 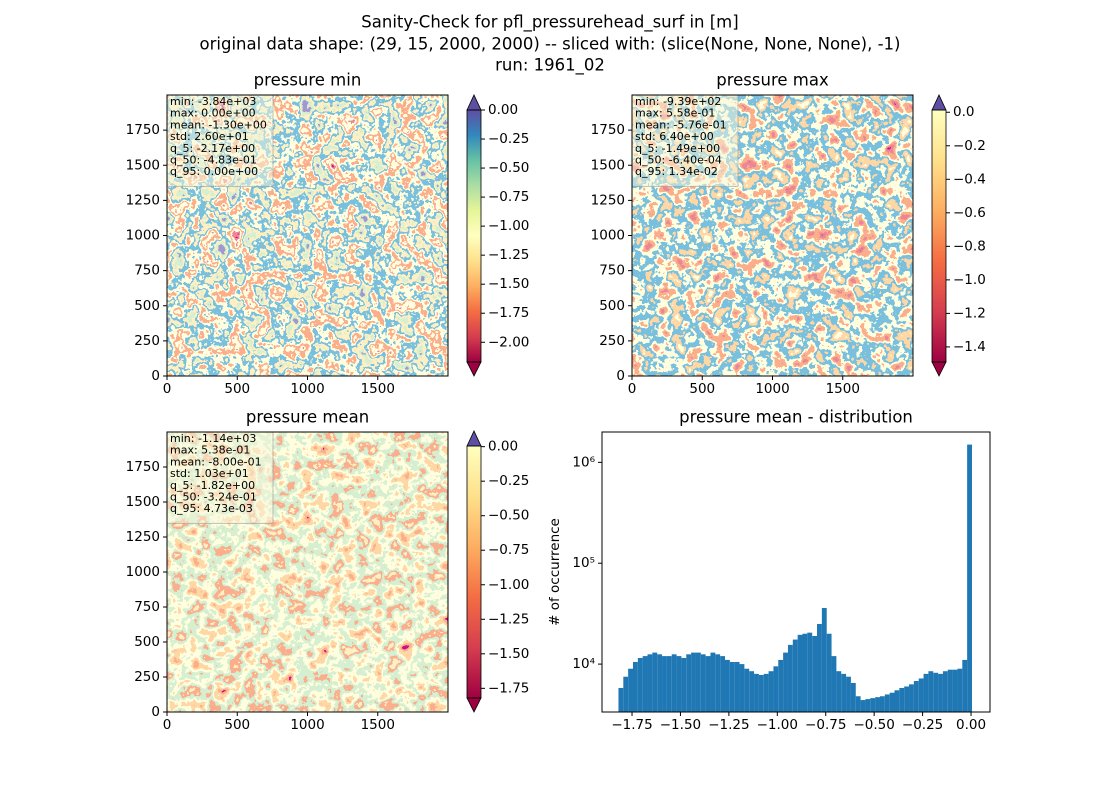 What do you see at coordinates (969, 213) in the screenshot?
I see `colorbar-tick-label: −0.6` at bounding box center [969, 213].